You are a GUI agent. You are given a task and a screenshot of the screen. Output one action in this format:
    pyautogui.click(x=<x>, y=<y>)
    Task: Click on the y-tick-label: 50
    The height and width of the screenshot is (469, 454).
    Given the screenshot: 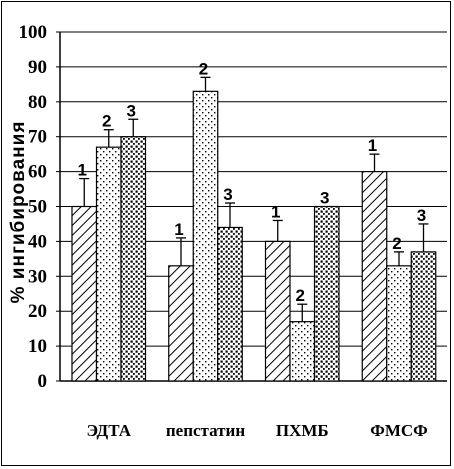 What is the action you would take?
    pyautogui.click(x=37, y=207)
    